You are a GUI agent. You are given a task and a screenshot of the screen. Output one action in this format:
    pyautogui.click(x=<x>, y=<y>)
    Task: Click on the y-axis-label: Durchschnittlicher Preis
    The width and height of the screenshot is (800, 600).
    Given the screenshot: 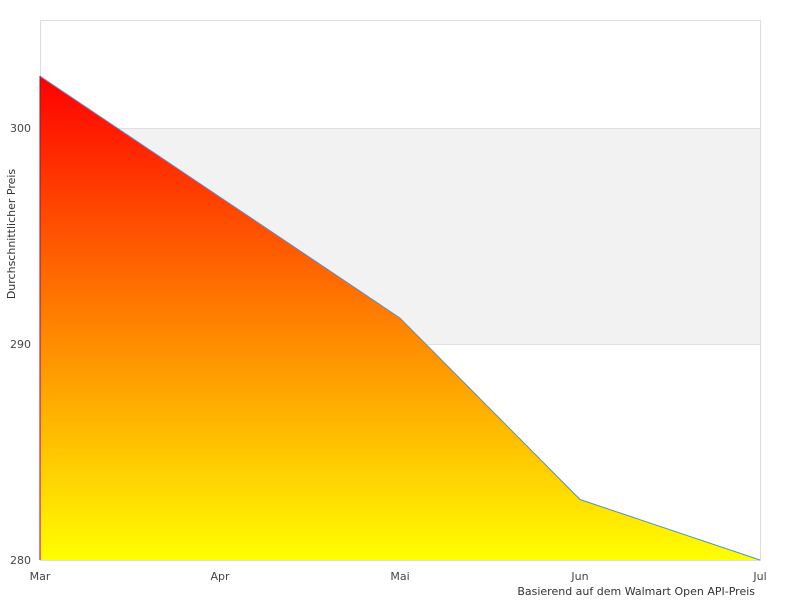 What is the action you would take?
    pyautogui.click(x=11, y=234)
    